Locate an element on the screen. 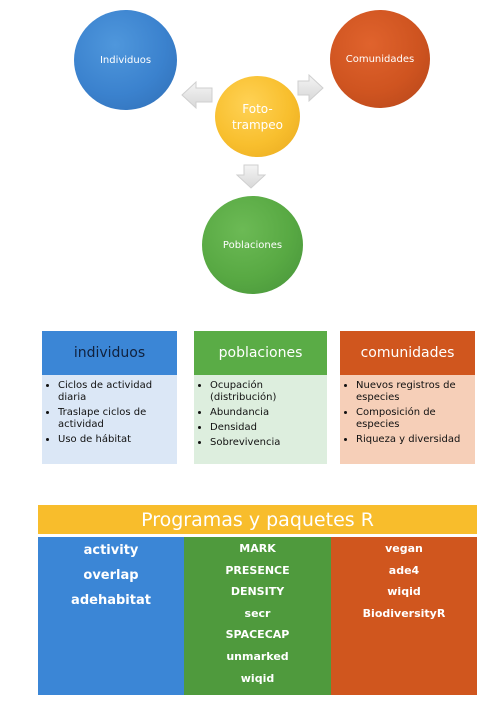 Image resolution: width=488 pixels, height=705 pixels. fototrampeo-circle: Foto- trampeo is located at coordinates (257, 116).